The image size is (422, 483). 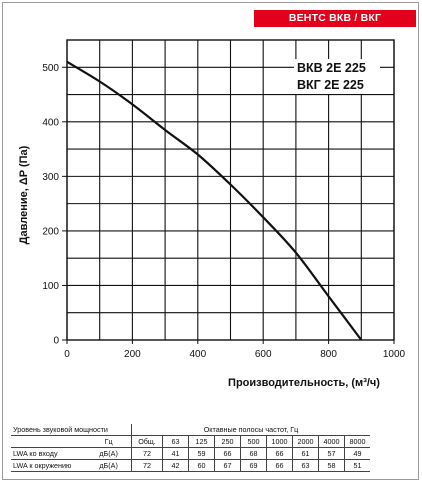 What do you see at coordinates (331, 68) in the screenshot?
I see `model-label-vkv: ВКВ 2Е 225` at bounding box center [331, 68].